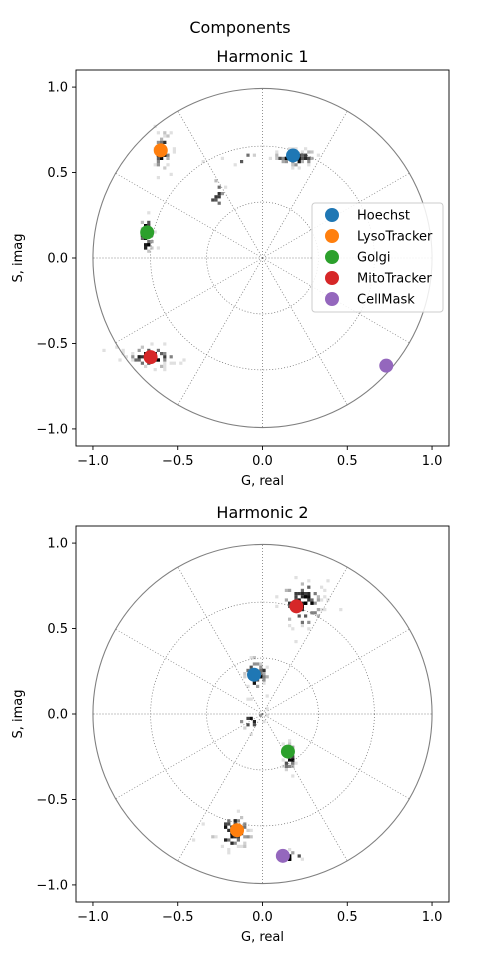 The height and width of the screenshot is (960, 480). I want to click on legend-marker-golgi, so click(332, 257).